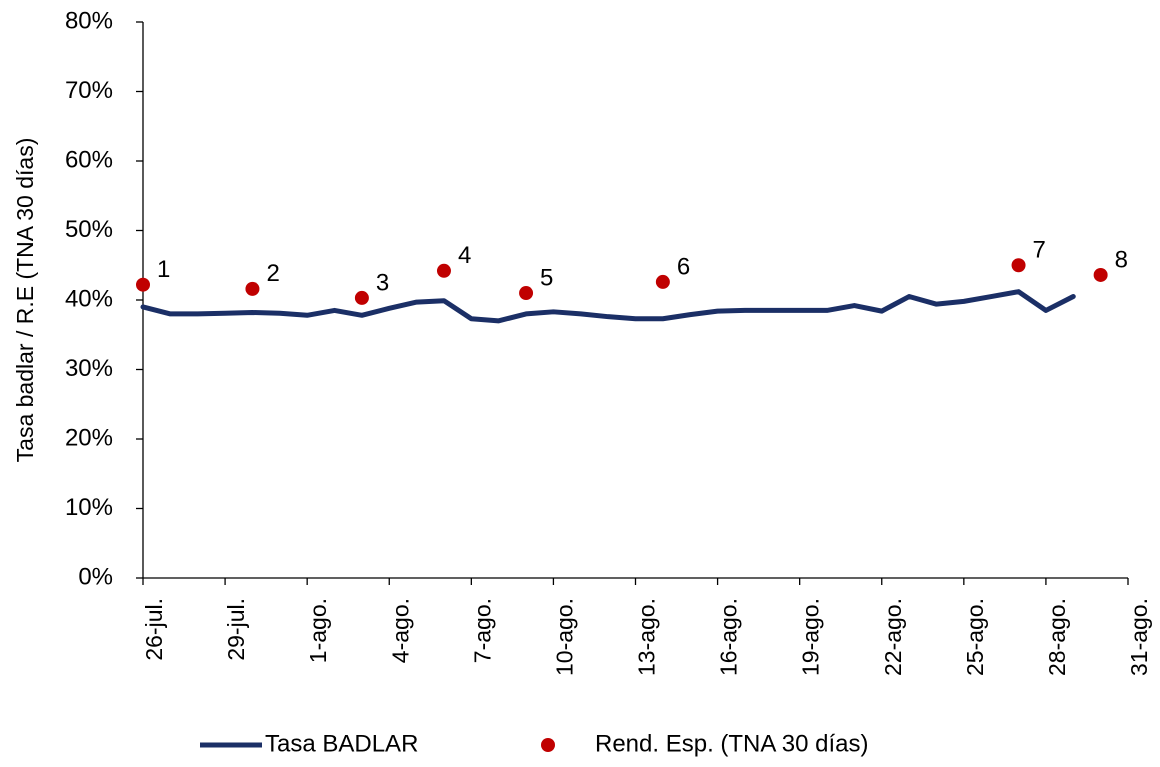 The image size is (1160, 767). Describe the element at coordinates (482, 630) in the screenshot. I see `x-tick-label: 7-ago.` at that location.